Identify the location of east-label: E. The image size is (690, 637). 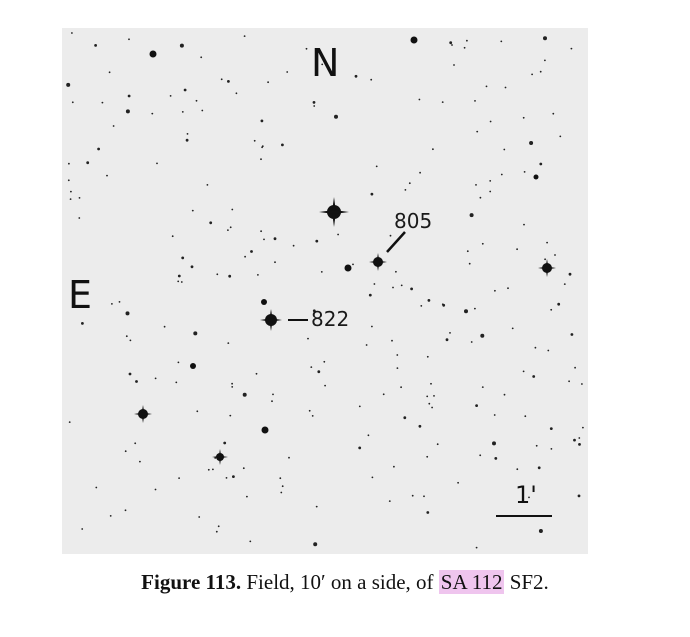
(80, 295).